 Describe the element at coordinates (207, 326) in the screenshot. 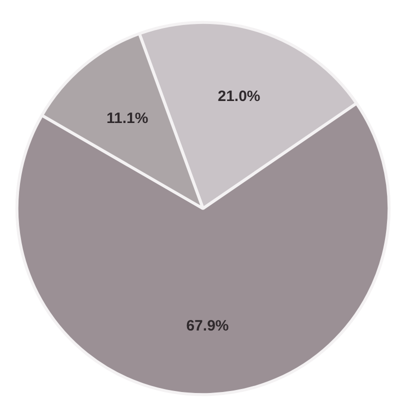

I see `data-label: 67.9%` at that location.